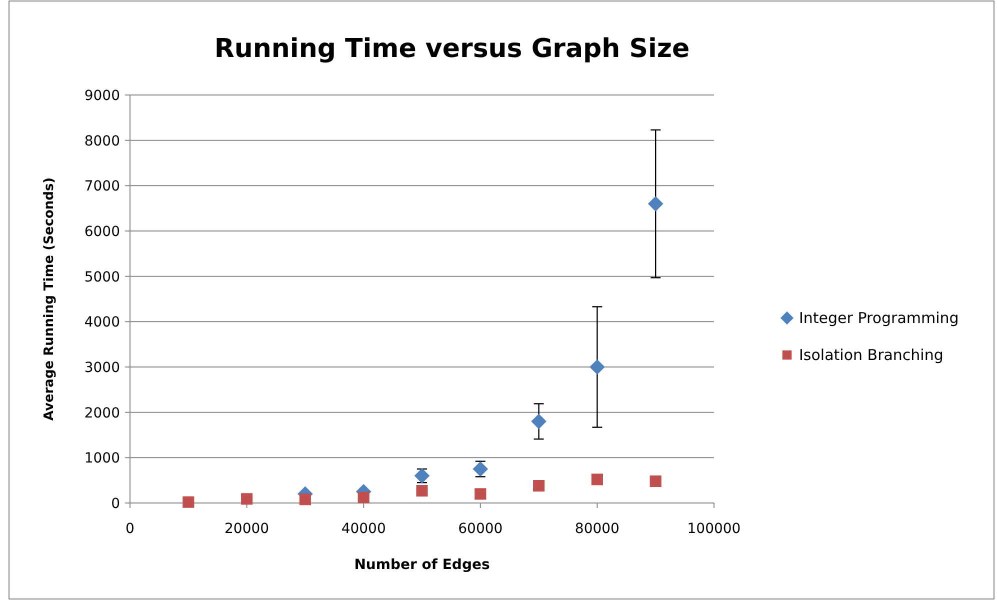  I want to click on x-tick-label: 80000, so click(597, 529).